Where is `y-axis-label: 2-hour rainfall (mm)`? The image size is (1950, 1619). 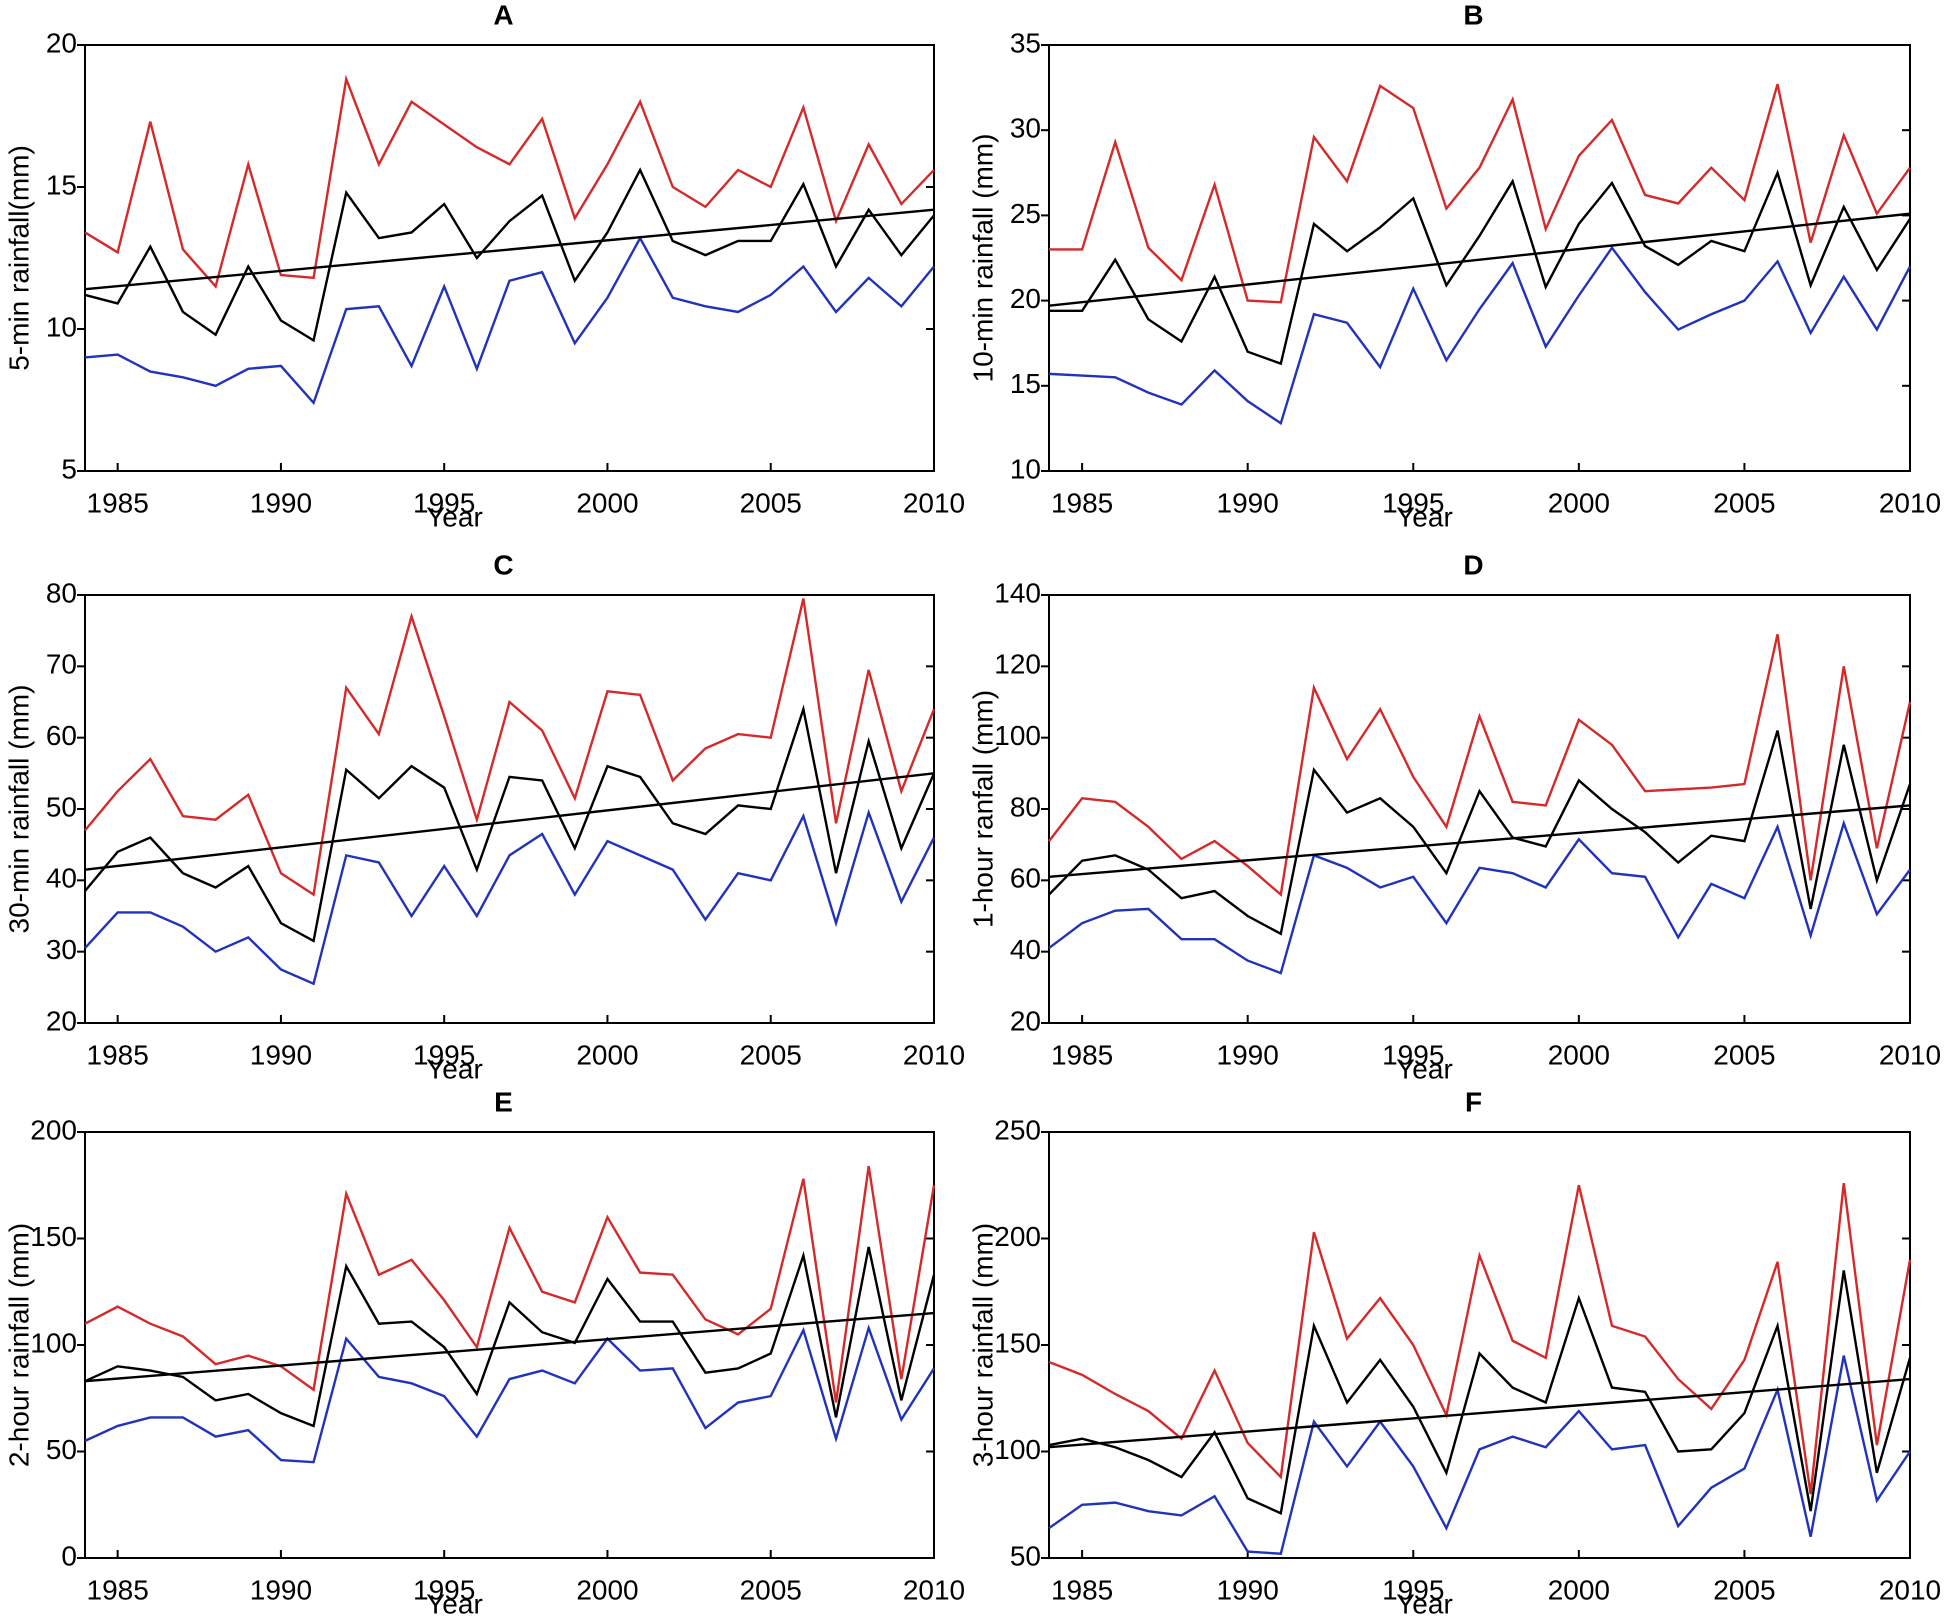 y-axis-label: 2-hour rainfall (mm) is located at coordinates (18, 1345).